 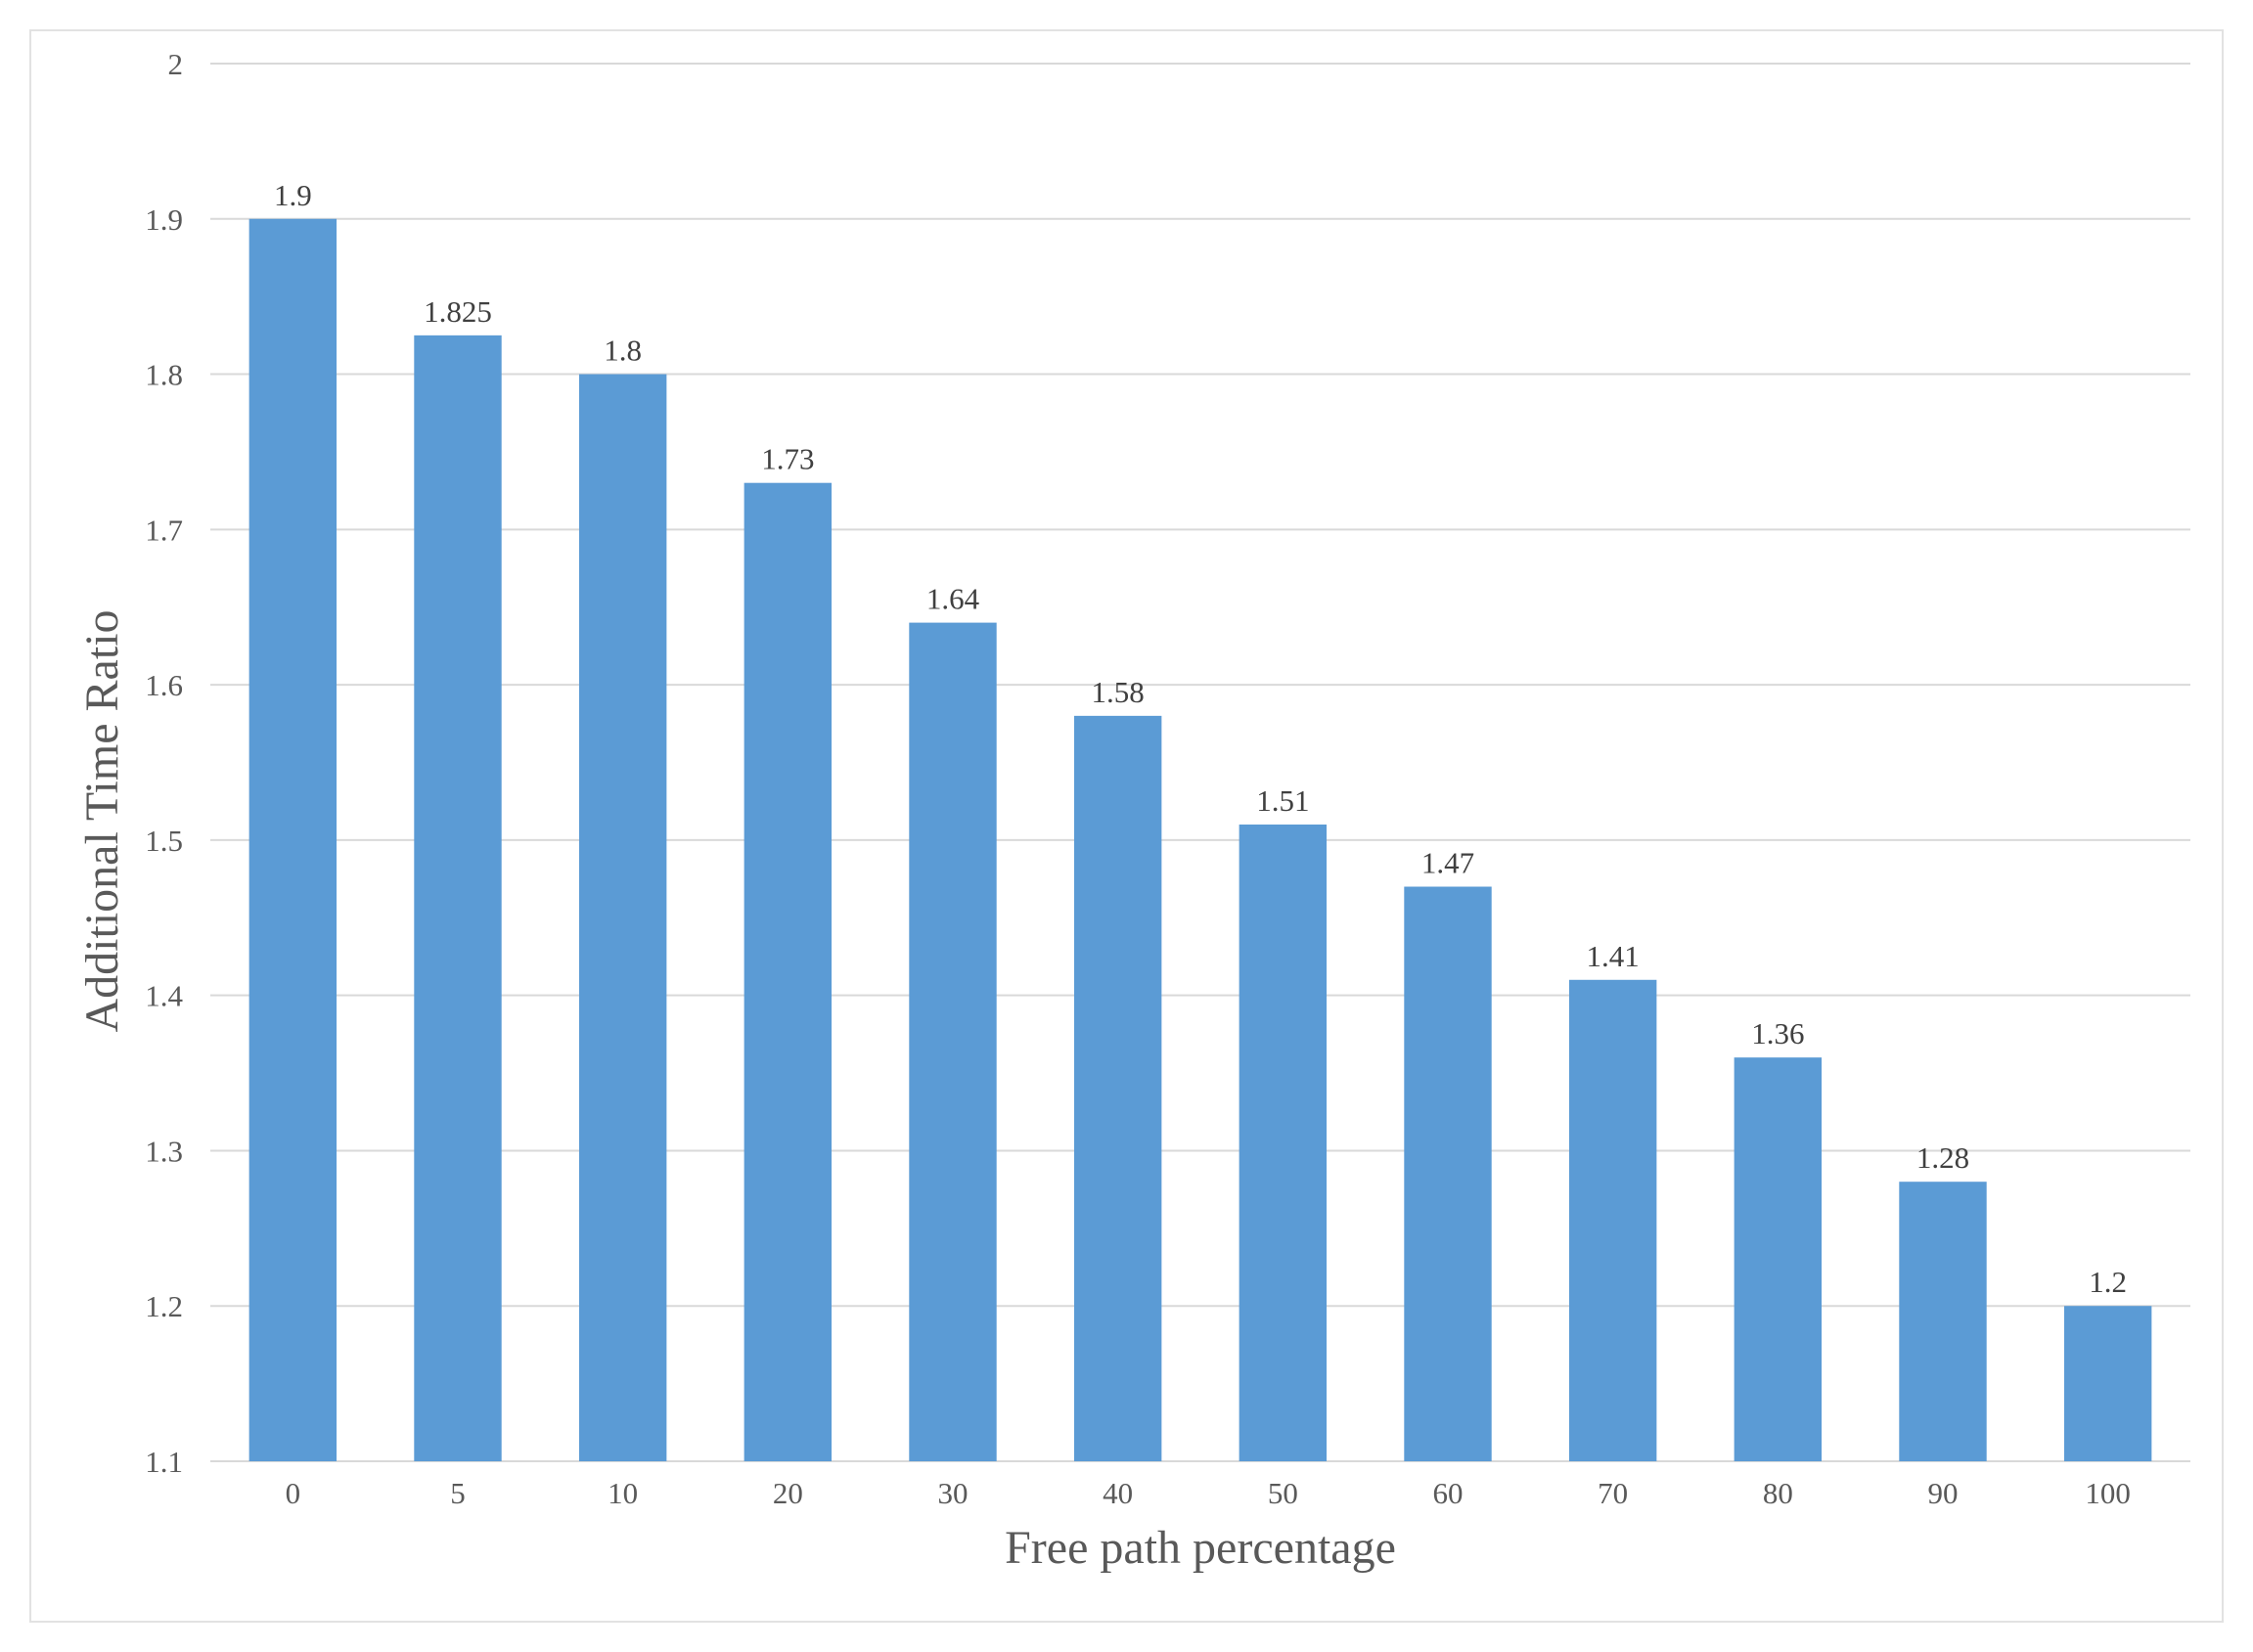 I want to click on y-tick-label: 1.6, so click(x=164, y=685).